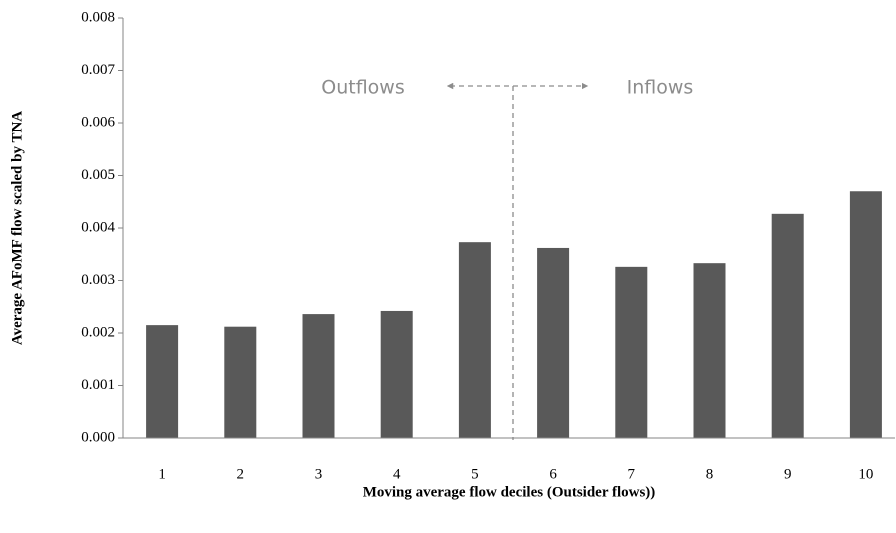 The width and height of the screenshot is (896, 533). Describe the element at coordinates (98, 122) in the screenshot. I see `y-tick-label: 0.006` at that location.